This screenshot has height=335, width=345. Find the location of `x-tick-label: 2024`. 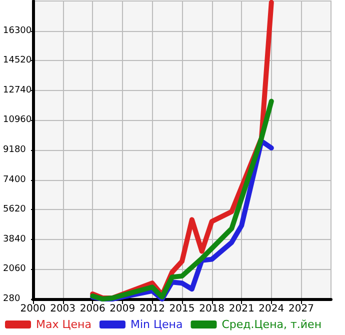

x-tick-label: 2024 is located at coordinates (271, 309).